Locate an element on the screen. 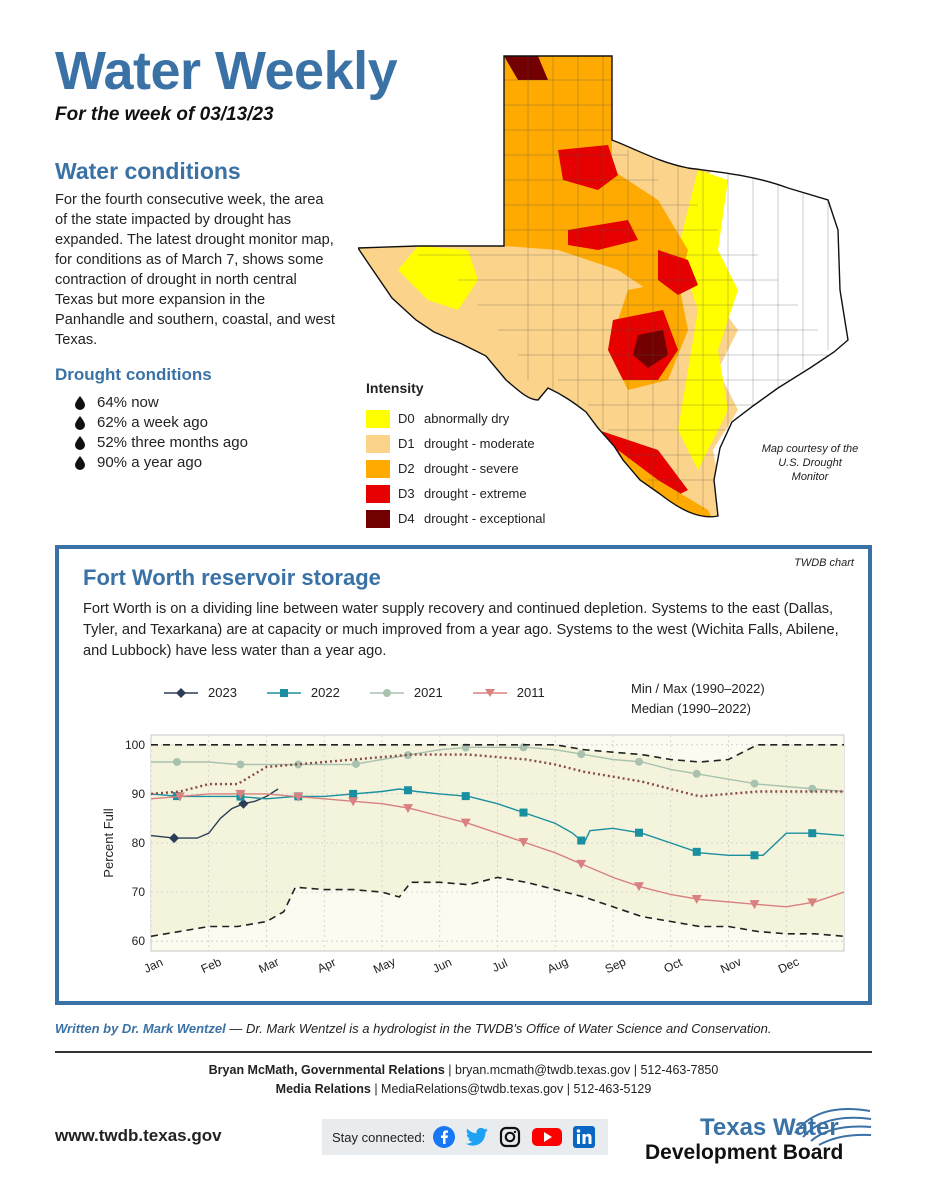 This screenshot has height=1200, width=927. list-item: 64% now is located at coordinates (161, 403).